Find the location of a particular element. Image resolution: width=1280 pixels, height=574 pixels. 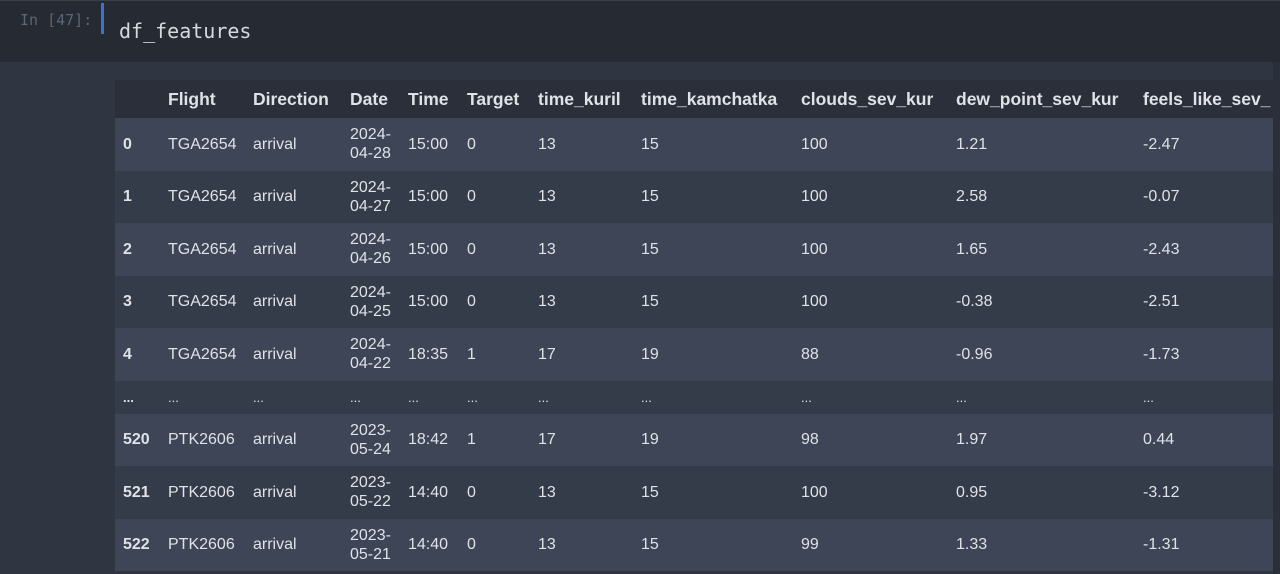

table-cell: 99 is located at coordinates (870, 544).